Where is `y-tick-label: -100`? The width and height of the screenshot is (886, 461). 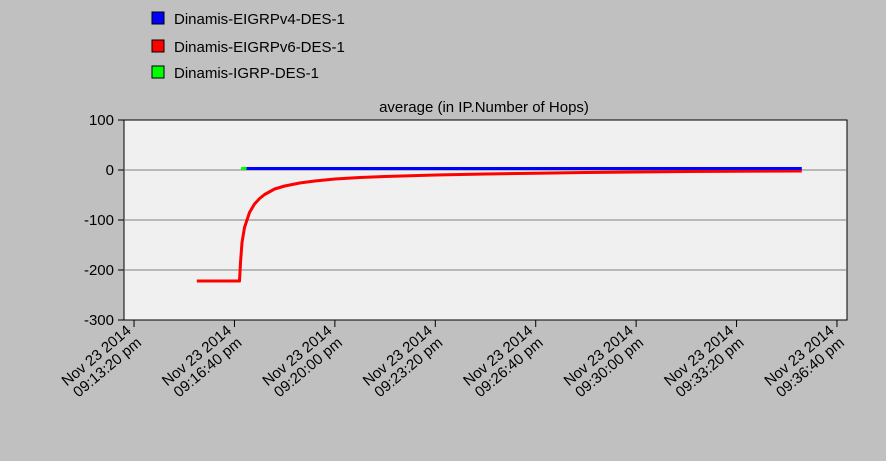 y-tick-label: -100 is located at coordinates (99, 220).